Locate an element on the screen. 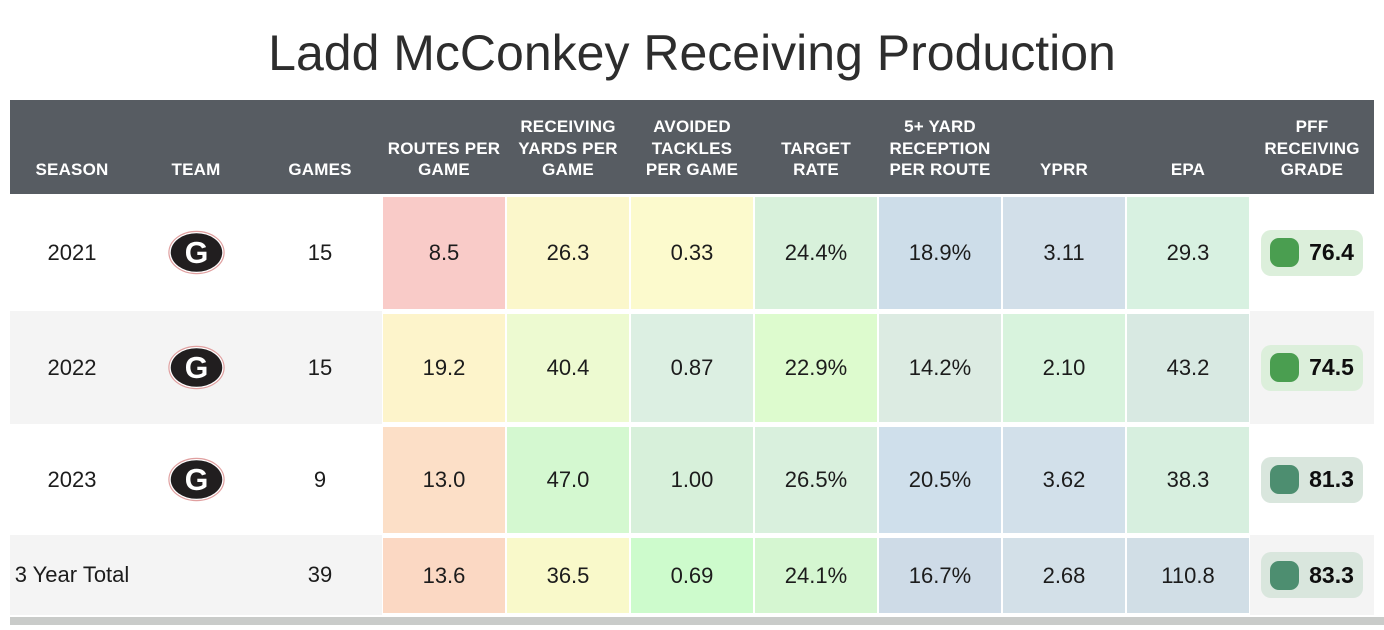 The height and width of the screenshot is (630, 1384). stat-cell-yprr: 3.11 is located at coordinates (1064, 252).